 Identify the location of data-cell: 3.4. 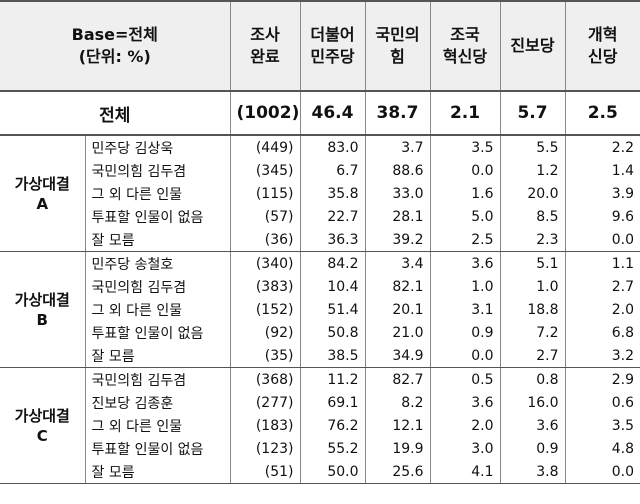
(397, 263).